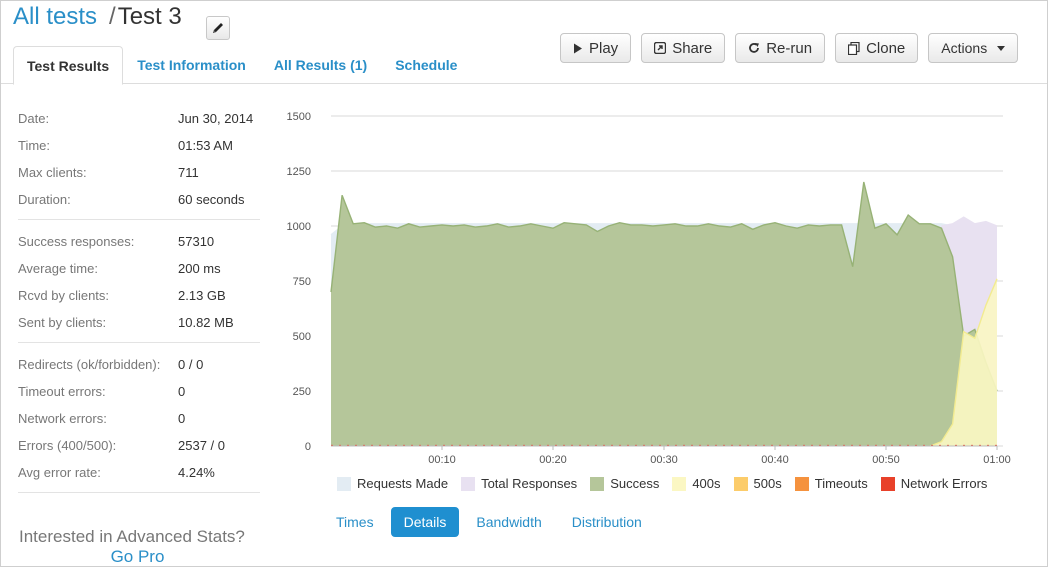 This screenshot has width=1048, height=567. What do you see at coordinates (886, 48) in the screenshot?
I see `clone-label: Clone` at bounding box center [886, 48].